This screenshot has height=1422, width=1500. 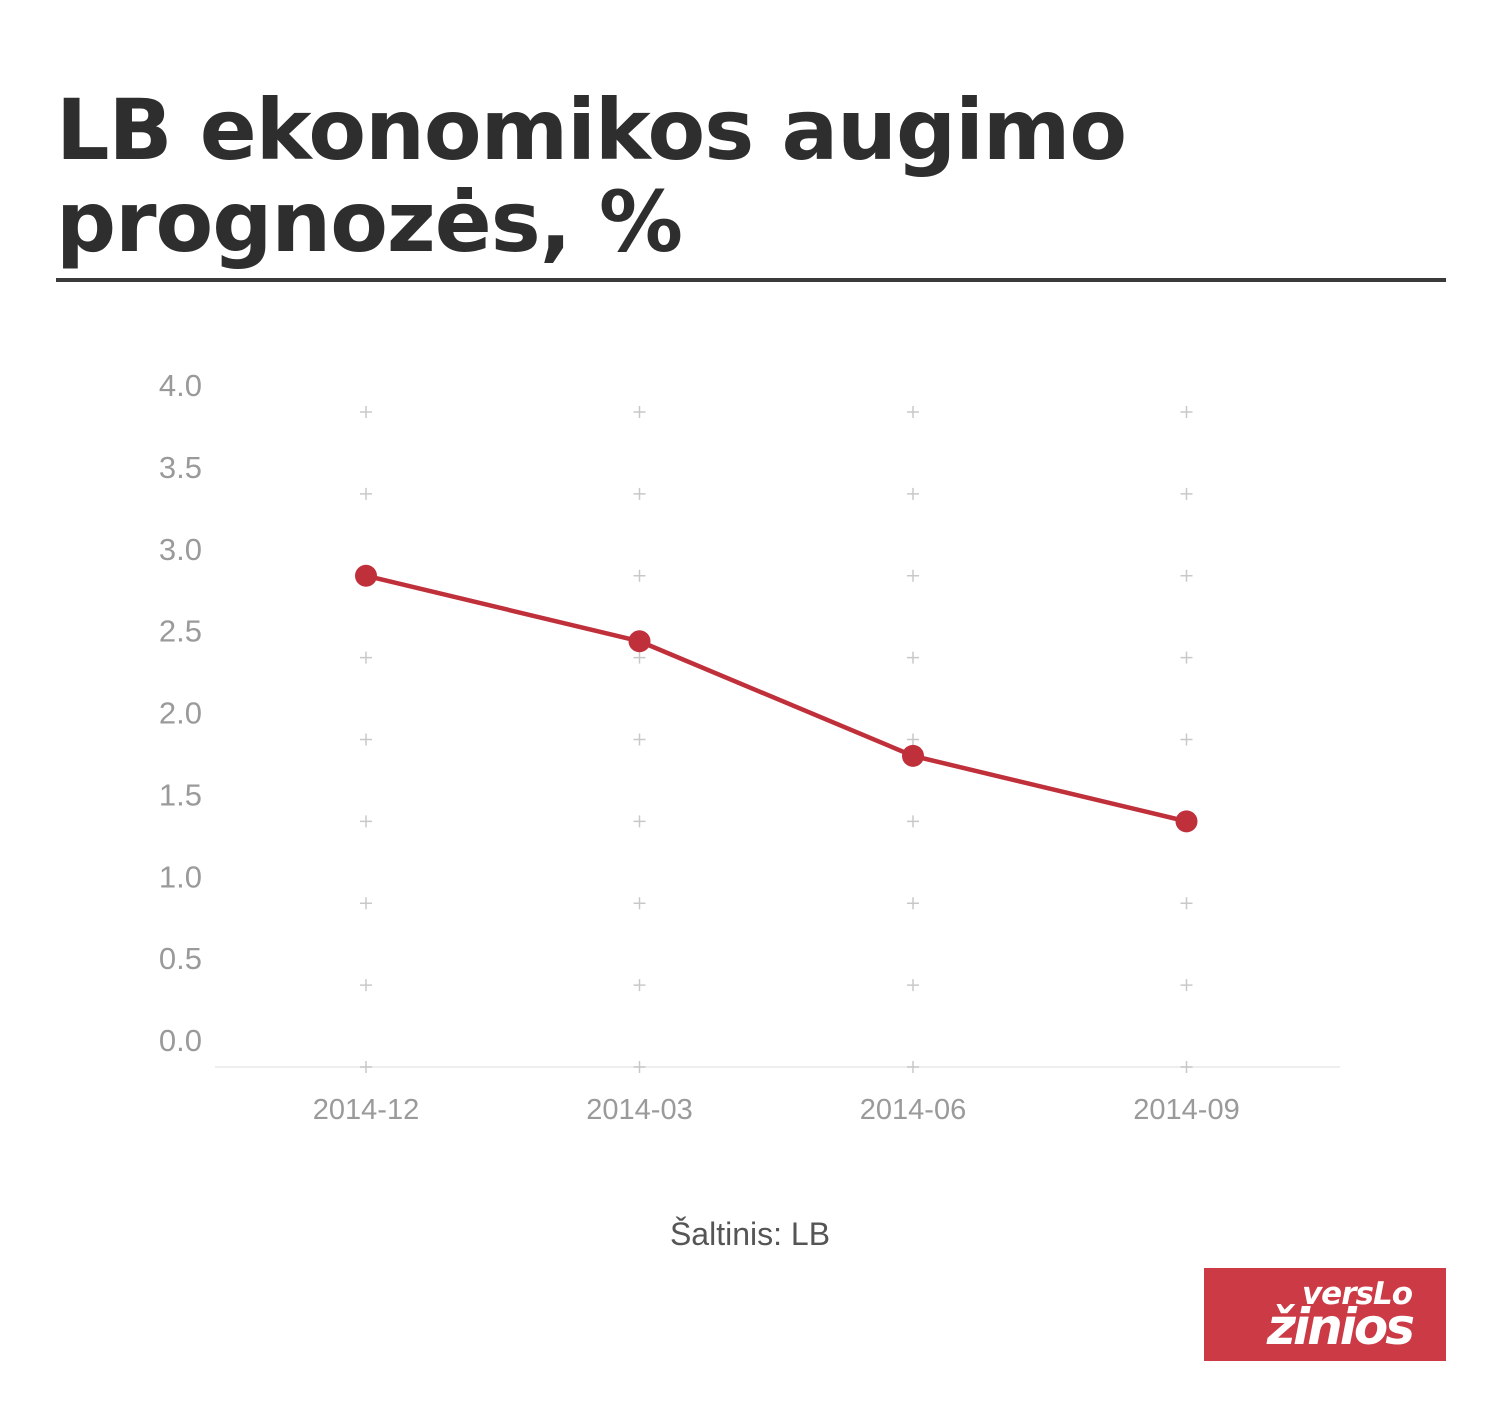 What do you see at coordinates (1357, 1294) in the screenshot?
I see `logo-line1: versLo` at bounding box center [1357, 1294].